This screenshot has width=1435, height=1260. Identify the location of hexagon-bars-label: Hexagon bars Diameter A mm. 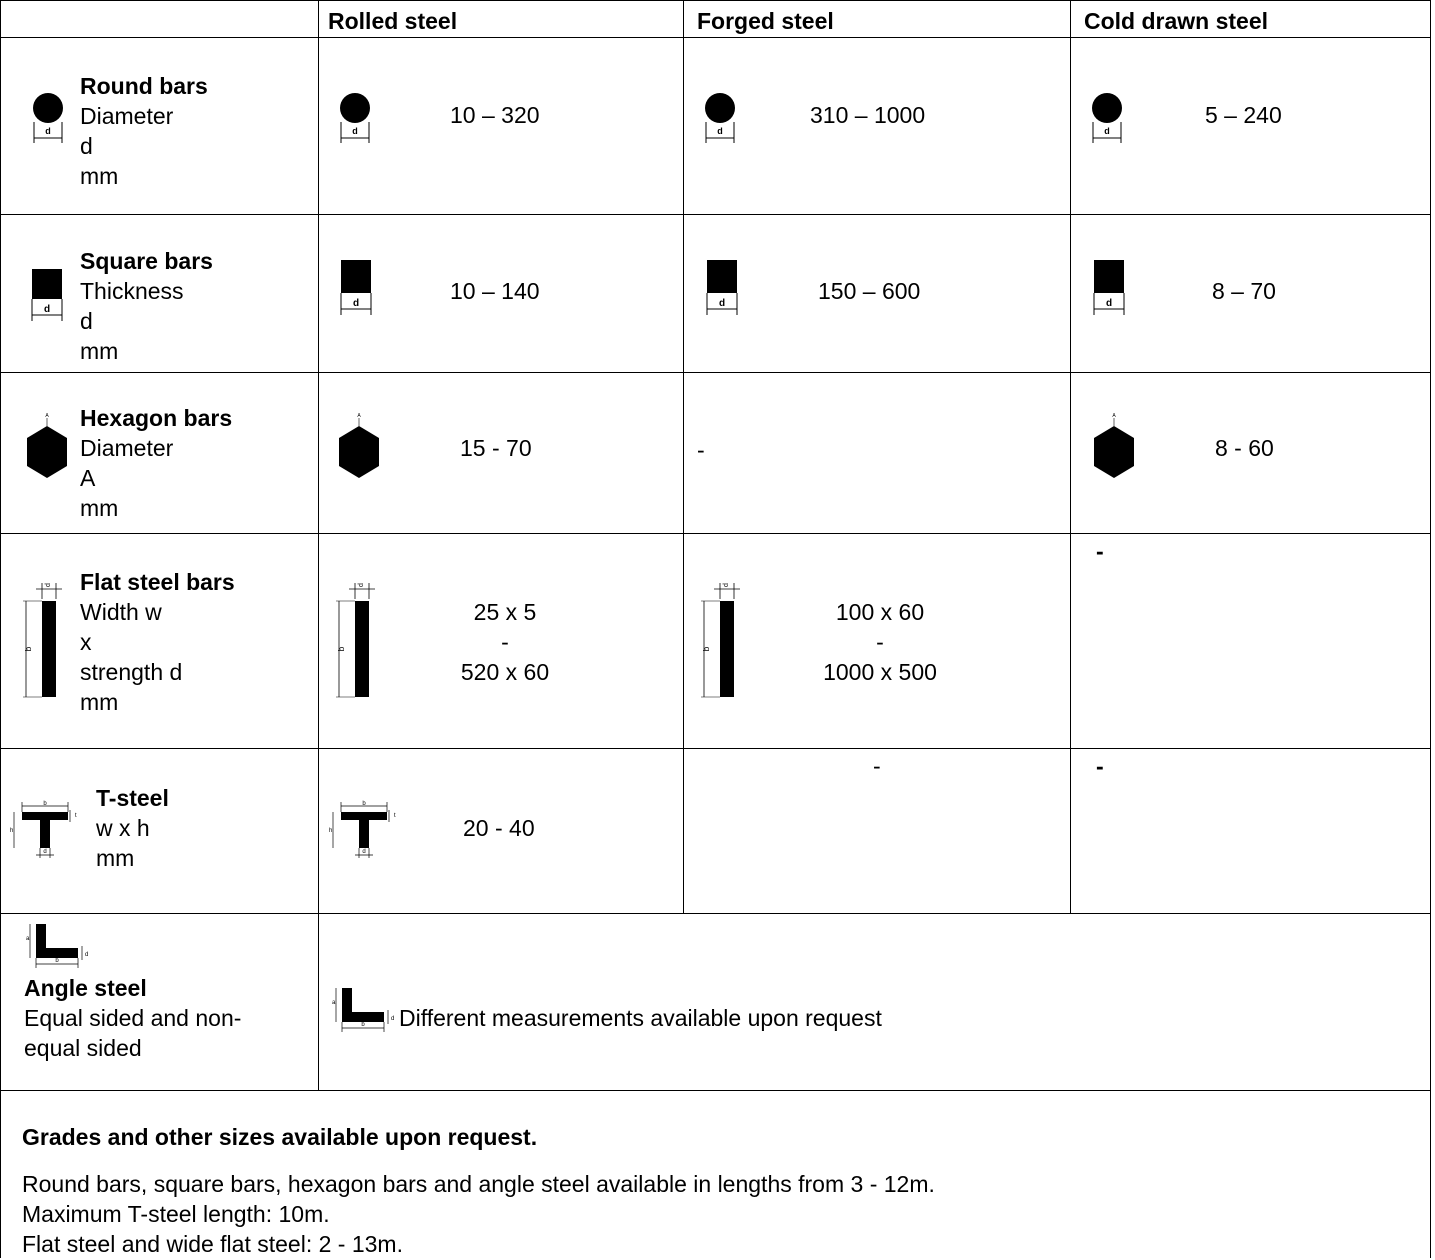
(156, 464).